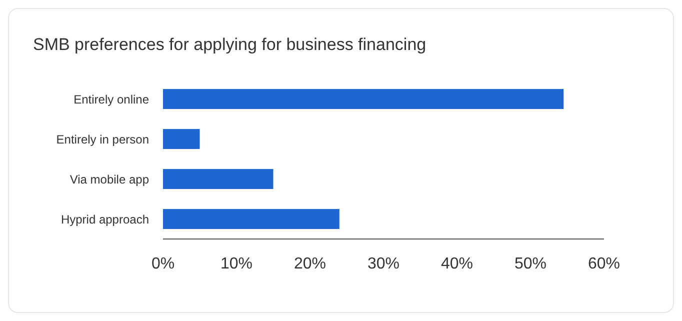 This screenshot has height=321, width=682. I want to click on chart-title: SMB preferences for applying for business financing, so click(229, 45).